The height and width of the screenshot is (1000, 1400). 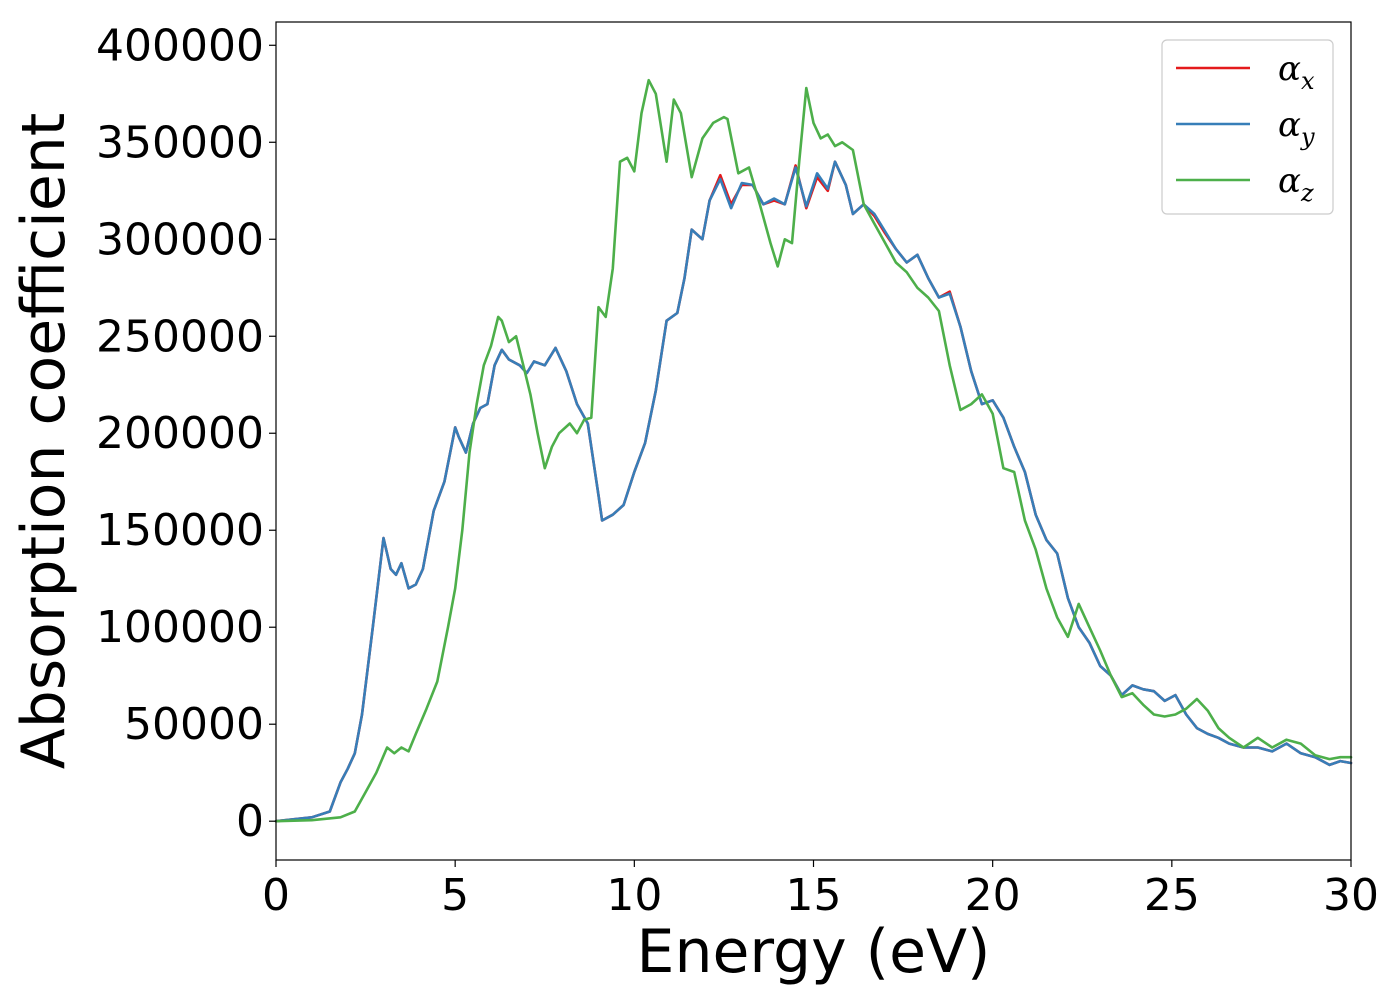 I want to click on x-axis-ticks: 0 5 10 15 20 25 30, so click(x=820, y=890).